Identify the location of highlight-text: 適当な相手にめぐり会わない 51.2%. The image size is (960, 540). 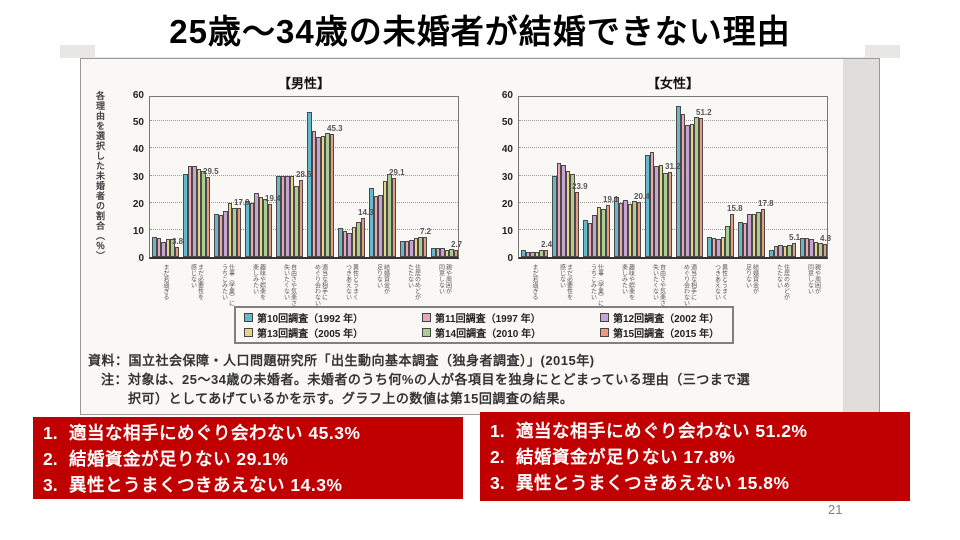
(662, 431).